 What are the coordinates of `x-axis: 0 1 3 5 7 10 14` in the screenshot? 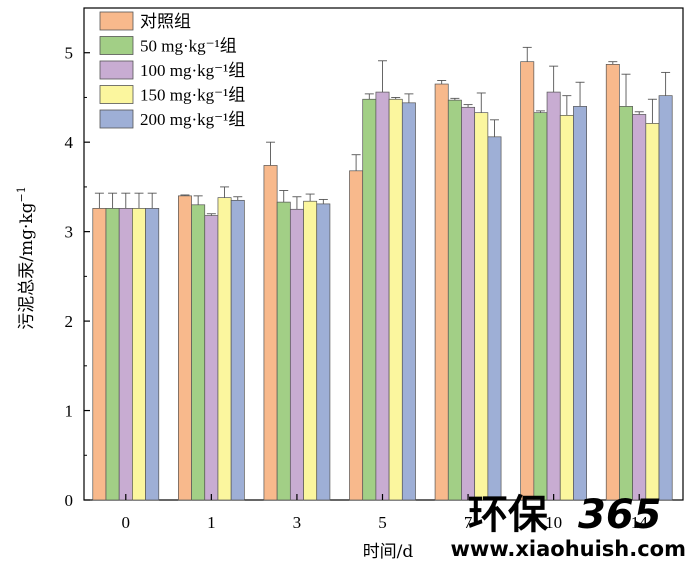 It's located at (385, 513).